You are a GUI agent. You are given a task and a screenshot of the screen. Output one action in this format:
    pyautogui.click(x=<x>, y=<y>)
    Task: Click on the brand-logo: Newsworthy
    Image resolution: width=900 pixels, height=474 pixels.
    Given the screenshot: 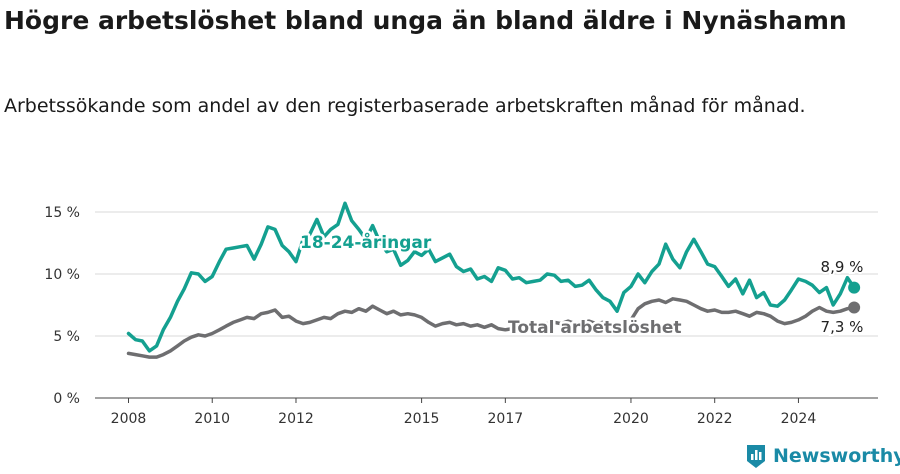 What is the action you would take?
    pyautogui.click(x=822, y=456)
    